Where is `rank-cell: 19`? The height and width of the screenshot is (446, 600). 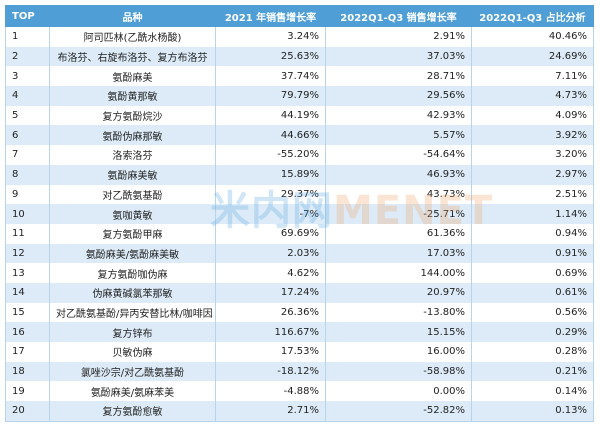
rank-cell: 19 is located at coordinates (27, 391).